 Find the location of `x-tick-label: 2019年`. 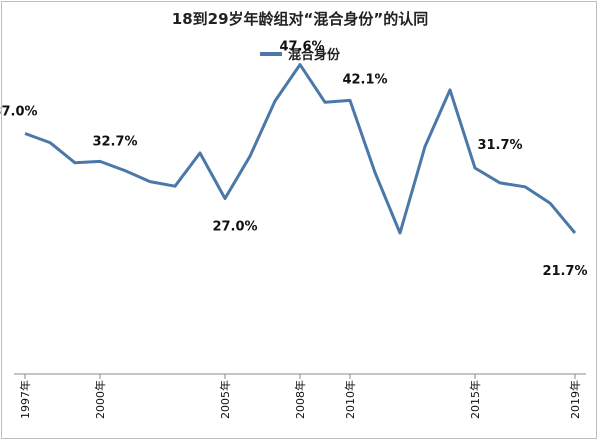

x-tick-label: 2019年 is located at coordinates (575, 399).